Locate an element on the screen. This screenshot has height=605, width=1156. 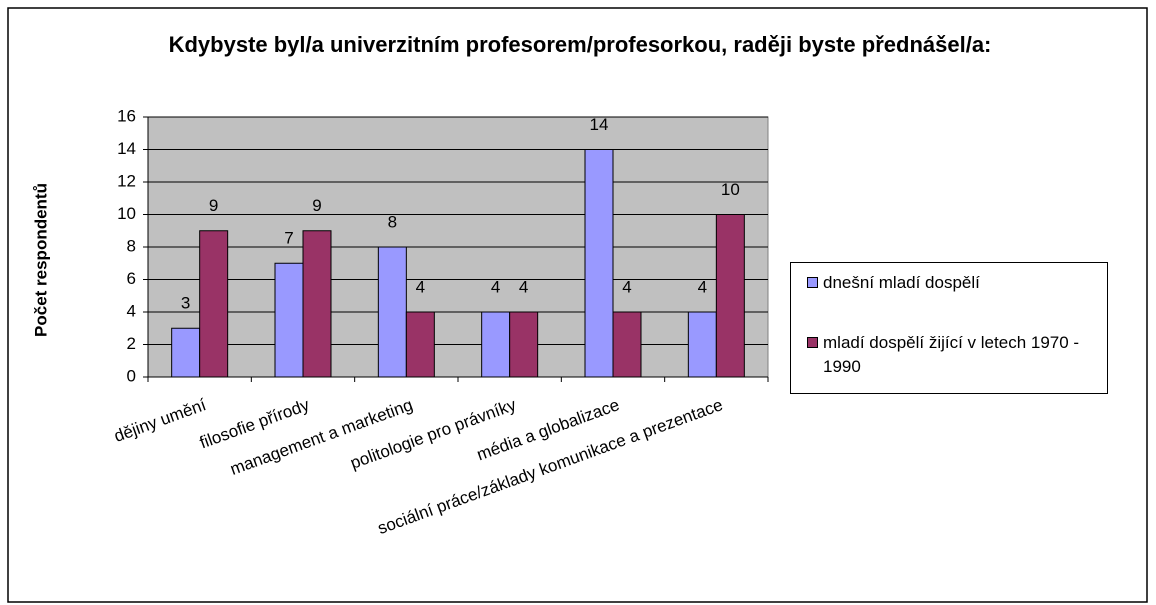
y-tick-label: 4 is located at coordinates (131, 310).